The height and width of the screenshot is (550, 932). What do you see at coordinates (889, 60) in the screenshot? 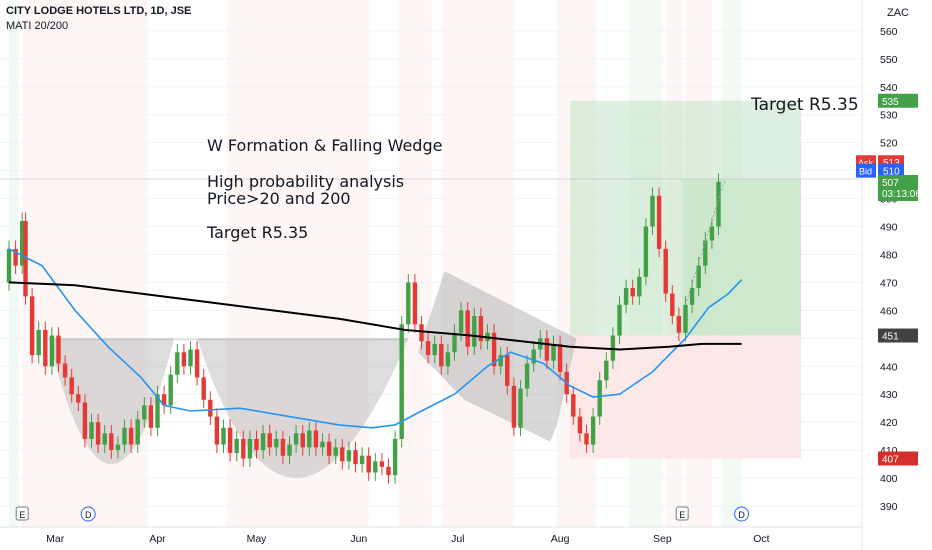
I see `price-tick-label: 550` at bounding box center [889, 60].